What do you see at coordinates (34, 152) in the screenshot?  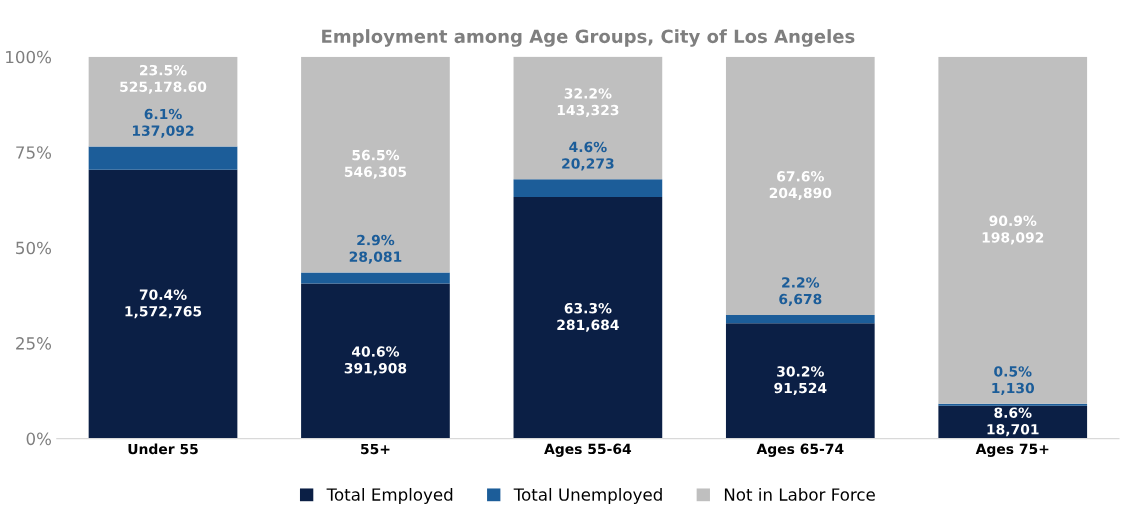 I see `y-tick-label: 75%` at bounding box center [34, 152].